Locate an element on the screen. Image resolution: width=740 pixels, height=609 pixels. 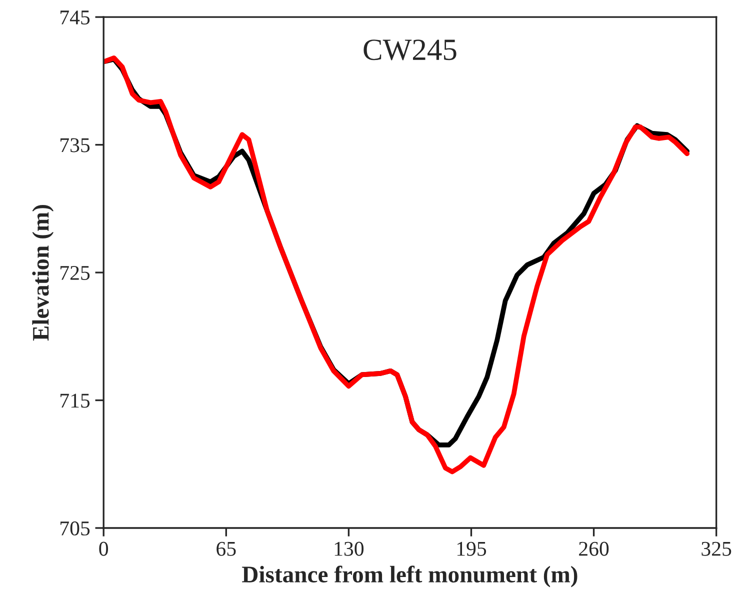
x-tick-label: 195 is located at coordinates (471, 549).